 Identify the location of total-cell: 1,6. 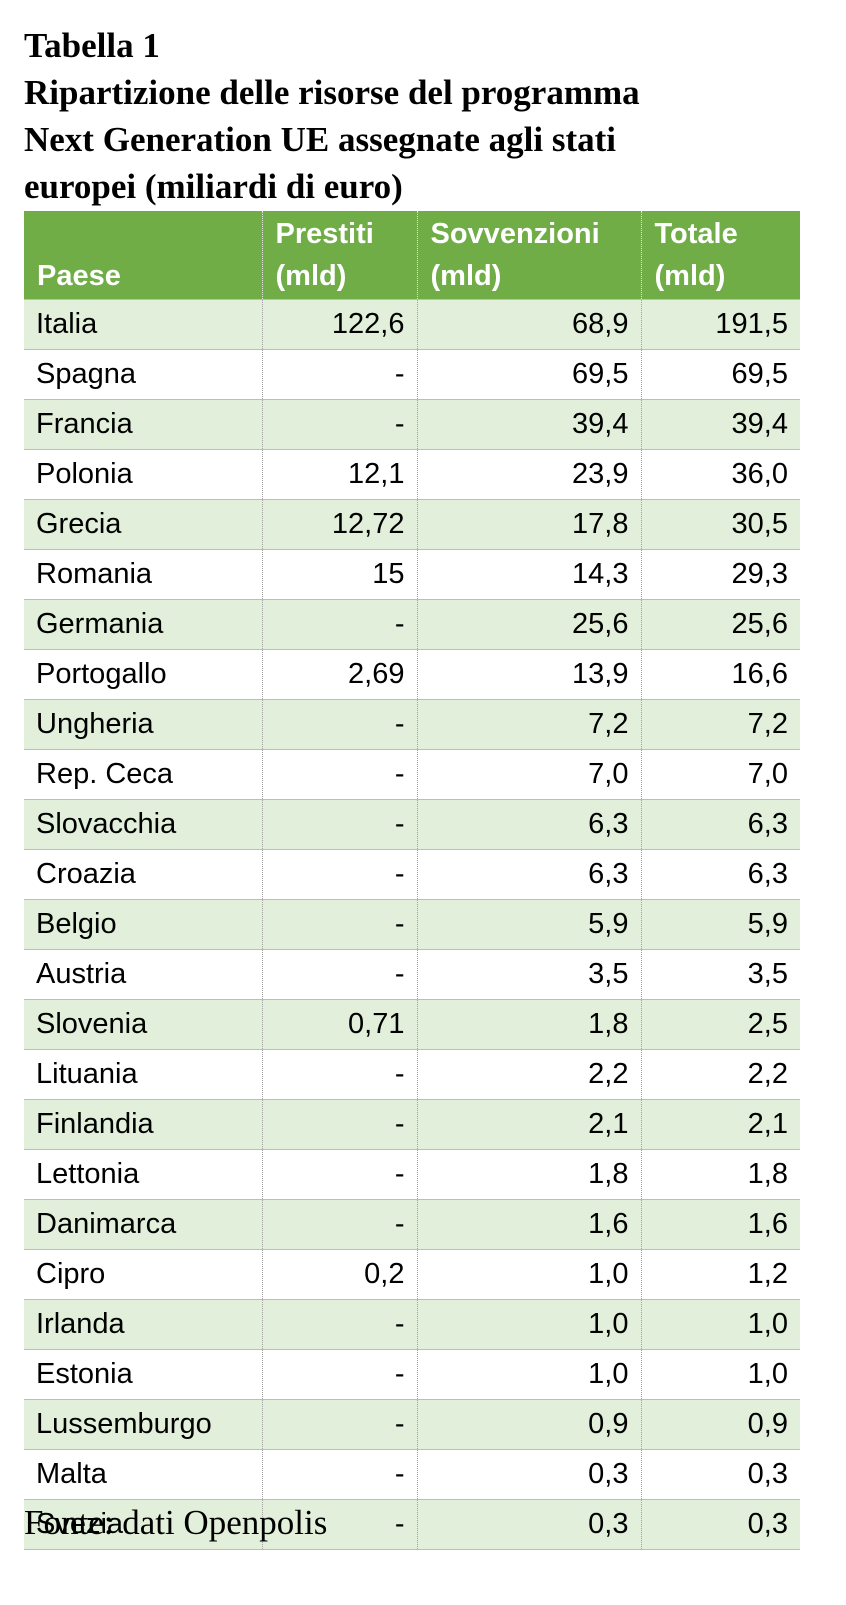
(720, 1223).